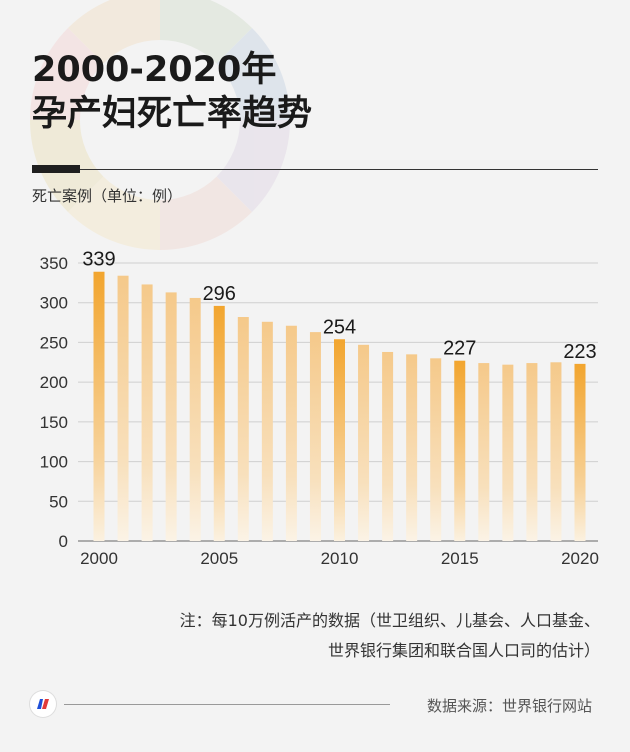 This screenshot has width=630, height=752. I want to click on bar-2003, so click(171, 416).